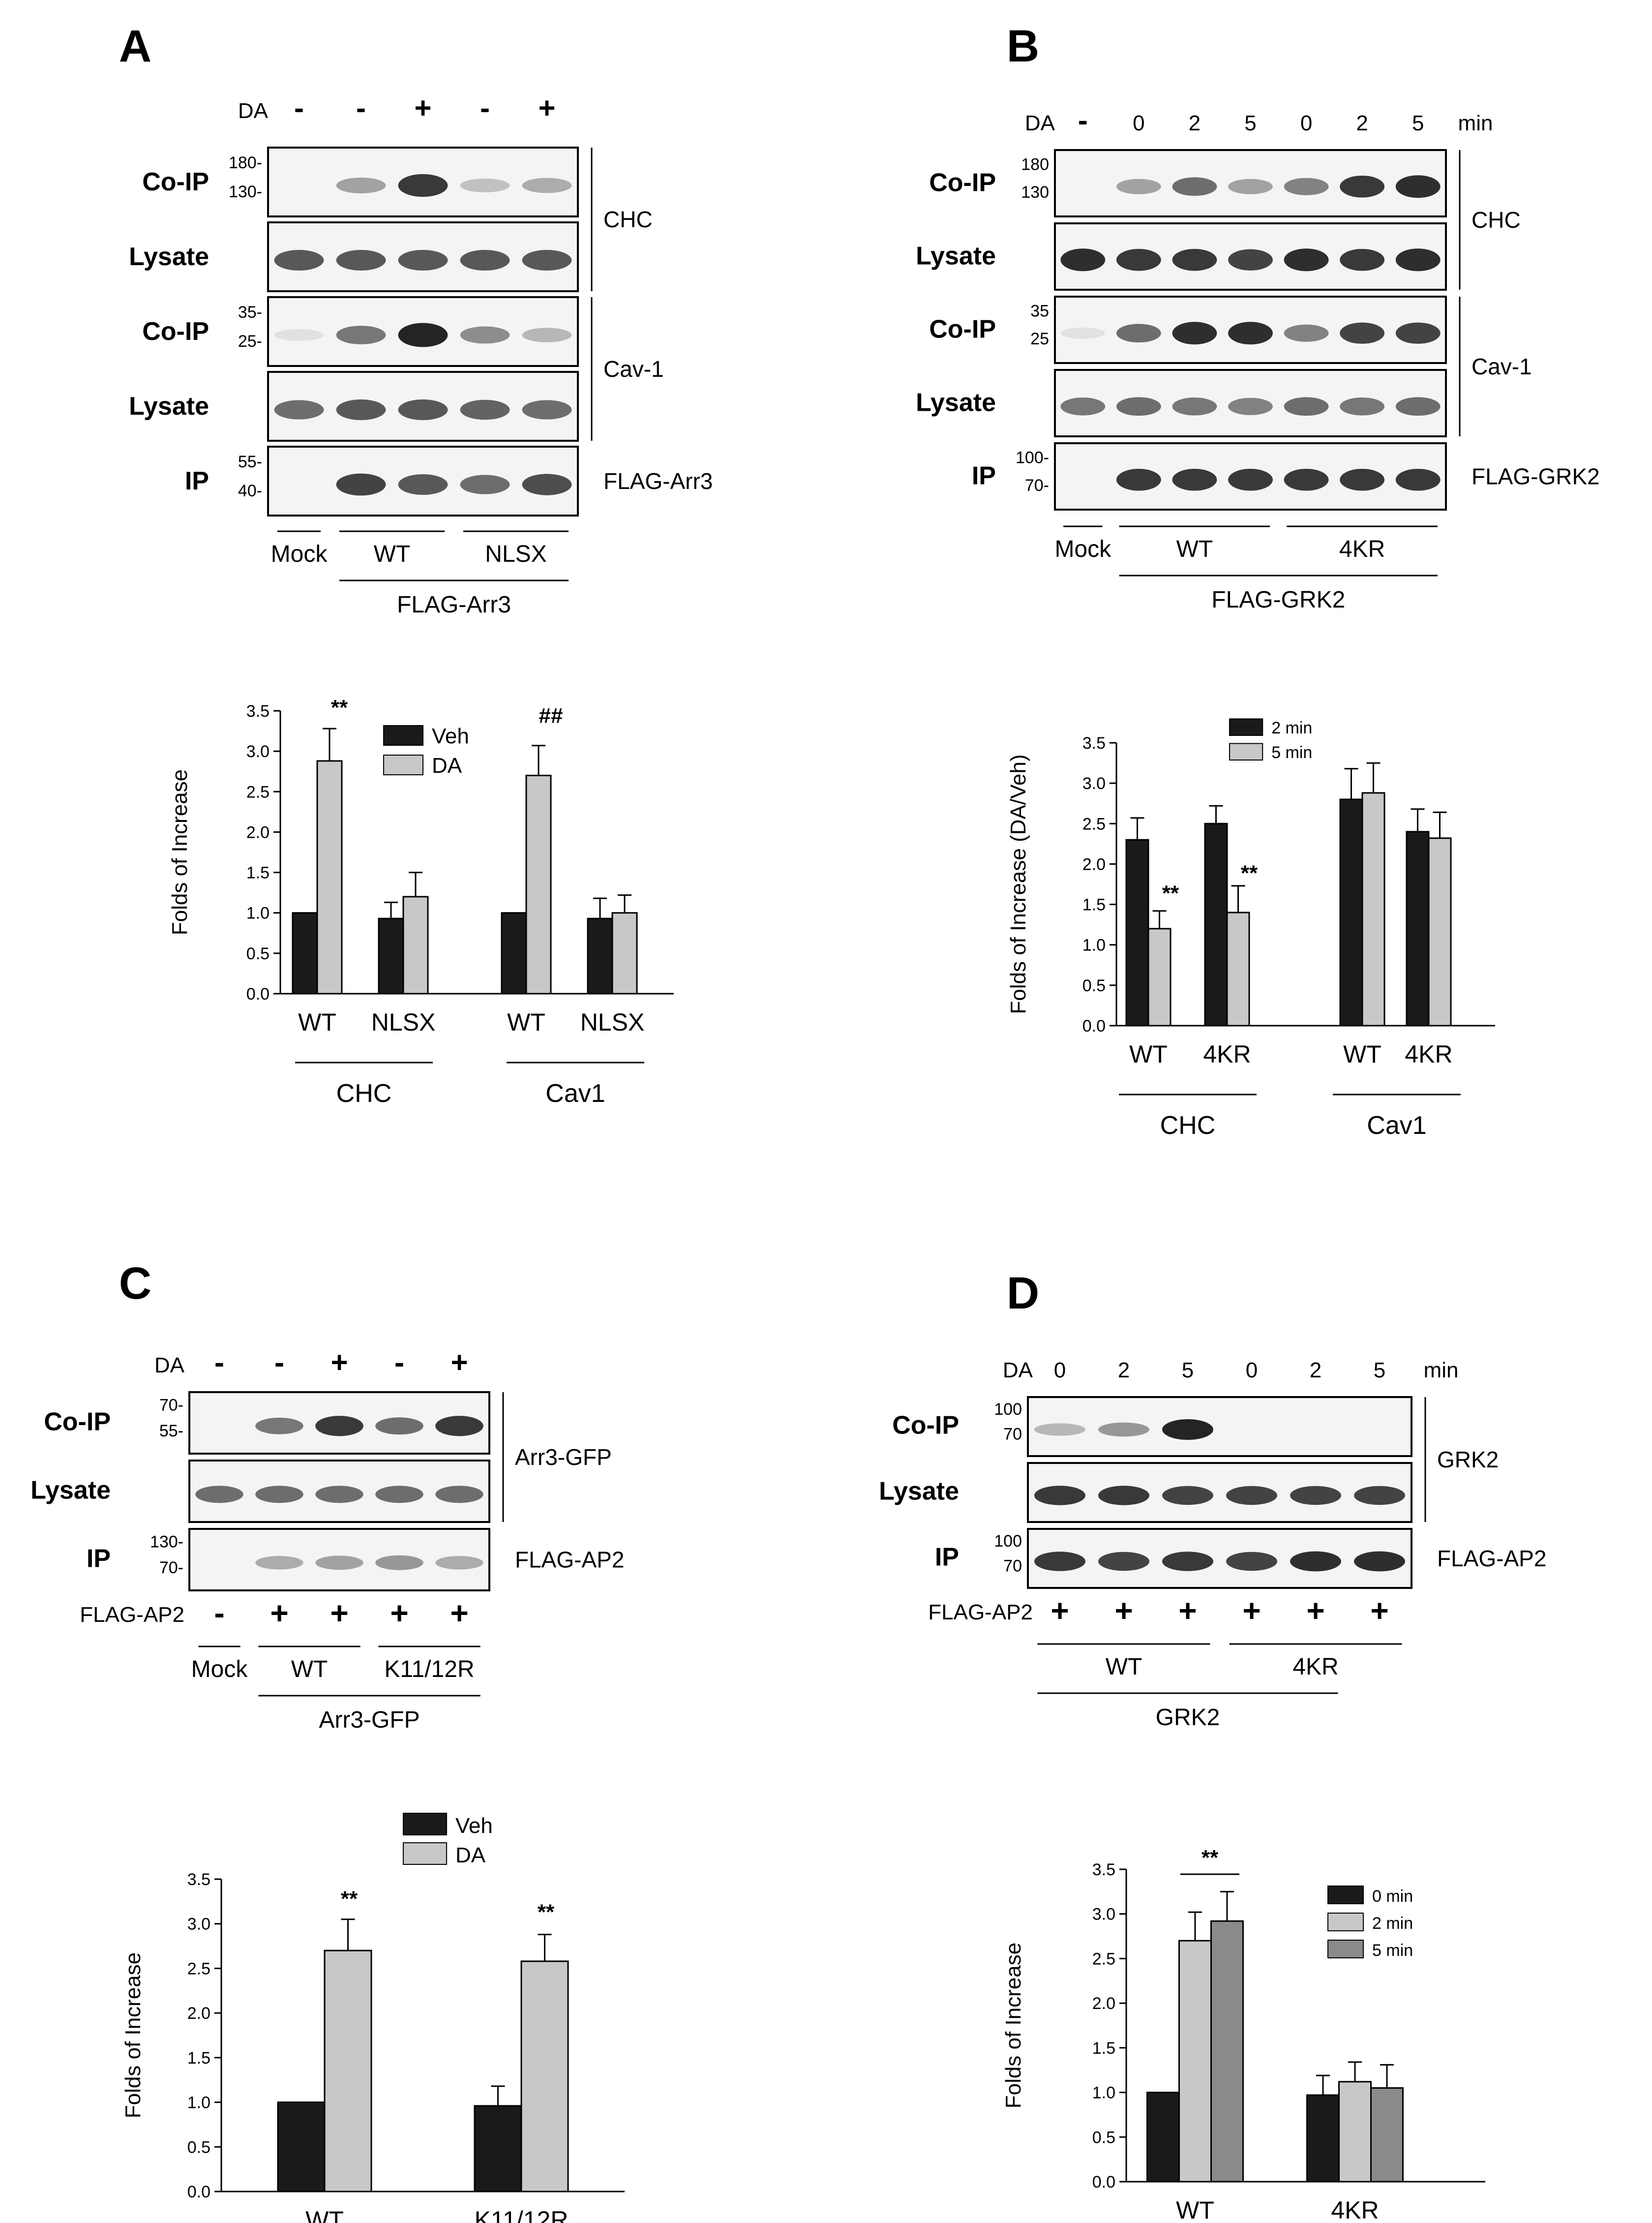 The height and width of the screenshot is (2223, 1652). I want to click on group-label: CHC, so click(1188, 1126).